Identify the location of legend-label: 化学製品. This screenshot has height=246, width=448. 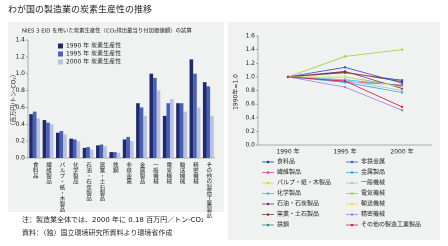
(289, 193).